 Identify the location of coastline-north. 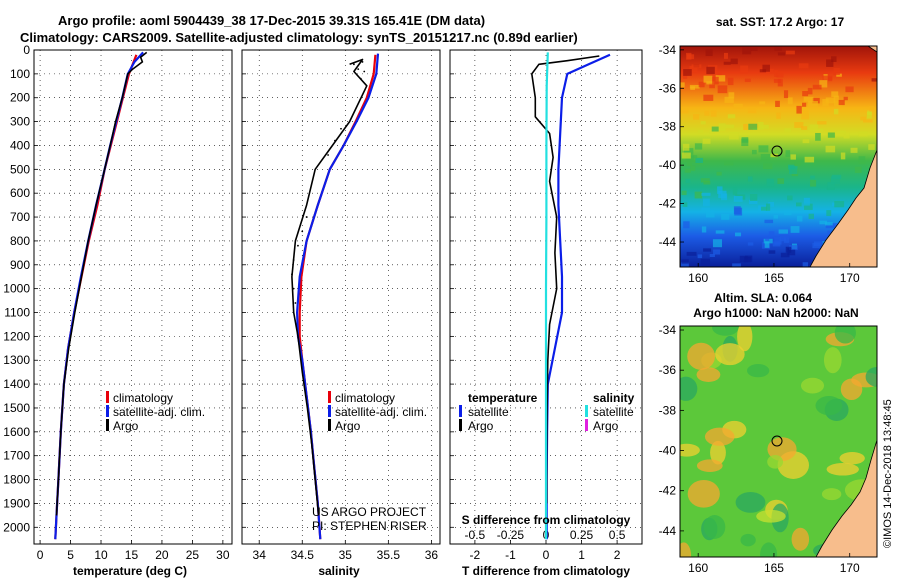
(872, 49).